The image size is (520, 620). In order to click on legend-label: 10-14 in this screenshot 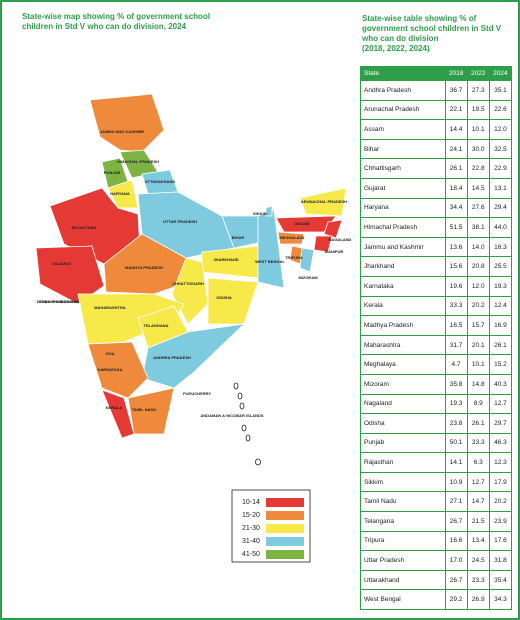, I will do `click(251, 502)`.